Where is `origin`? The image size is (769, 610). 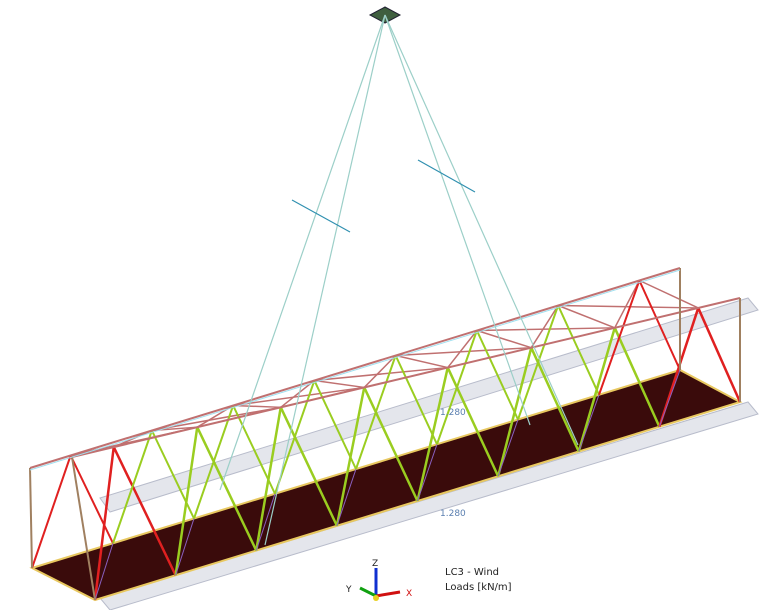
origin is located at coordinates (376, 598).